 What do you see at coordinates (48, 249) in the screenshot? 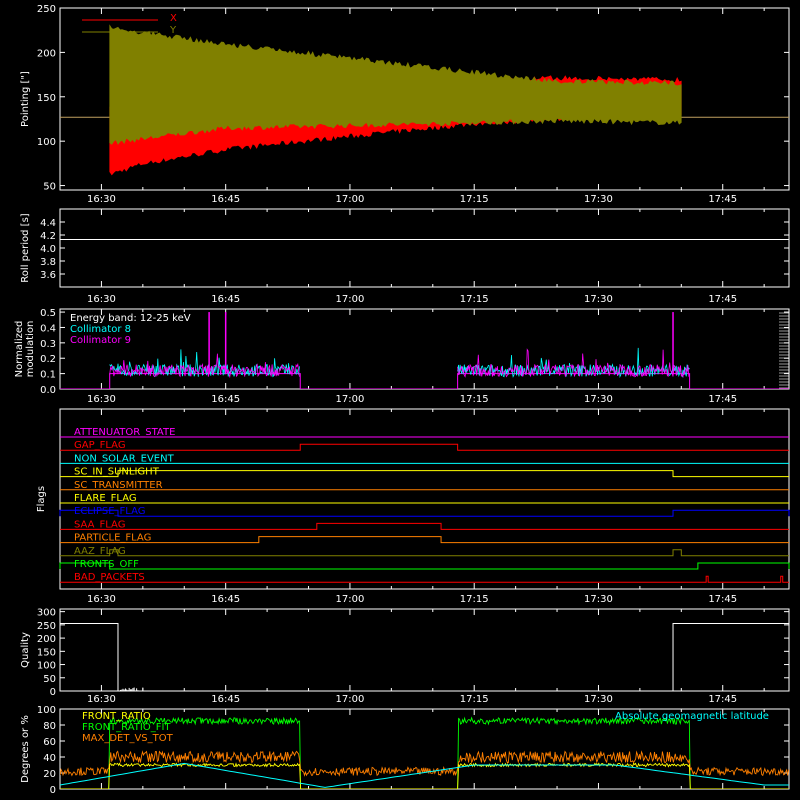
I see `y-tick-label: 4.0` at bounding box center [48, 249].